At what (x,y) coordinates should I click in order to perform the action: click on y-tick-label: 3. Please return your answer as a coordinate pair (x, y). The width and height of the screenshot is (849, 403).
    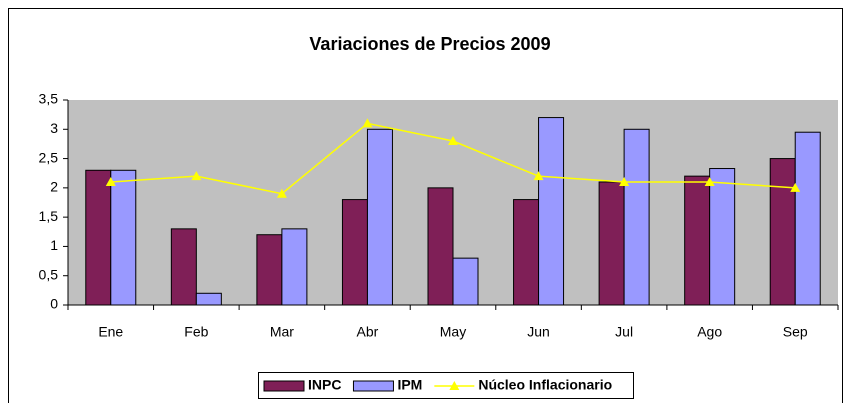
    Looking at the image, I should click on (54, 128).